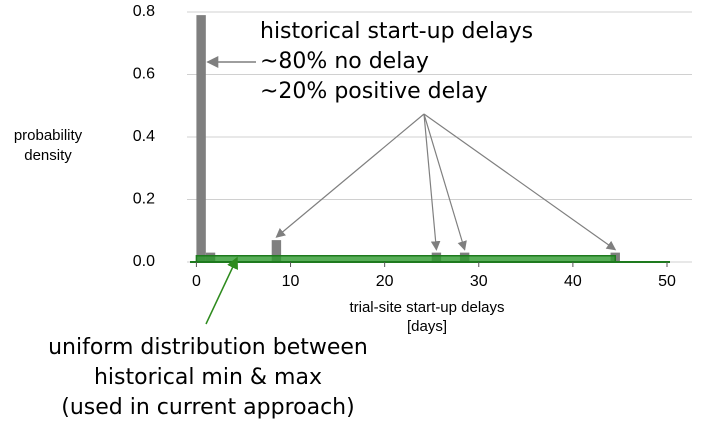 The image size is (708, 431). Describe the element at coordinates (48, 155) in the screenshot. I see `y-axis-label: density` at that location.